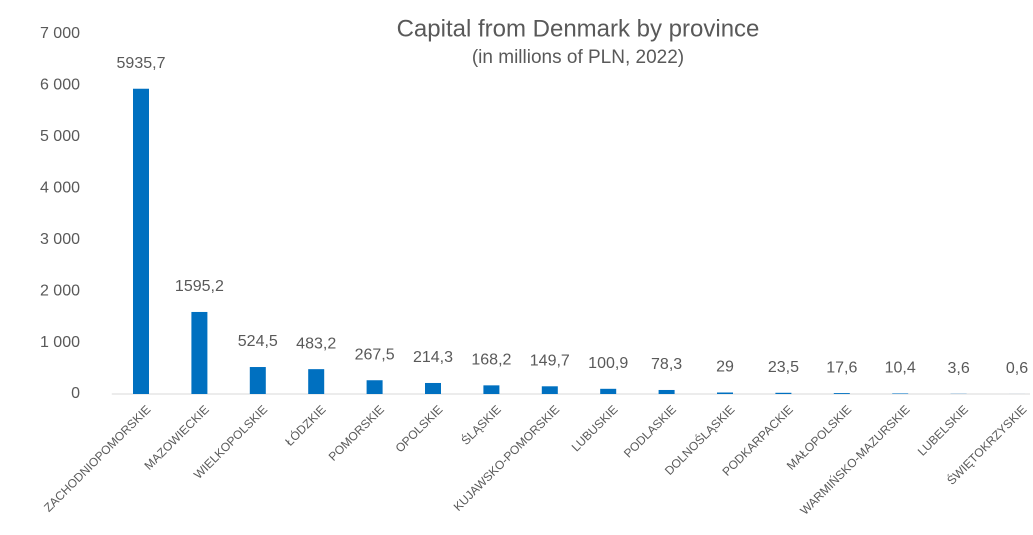  What do you see at coordinates (60, 33) in the screenshot?
I see `y-tick-label: 7 000` at bounding box center [60, 33].